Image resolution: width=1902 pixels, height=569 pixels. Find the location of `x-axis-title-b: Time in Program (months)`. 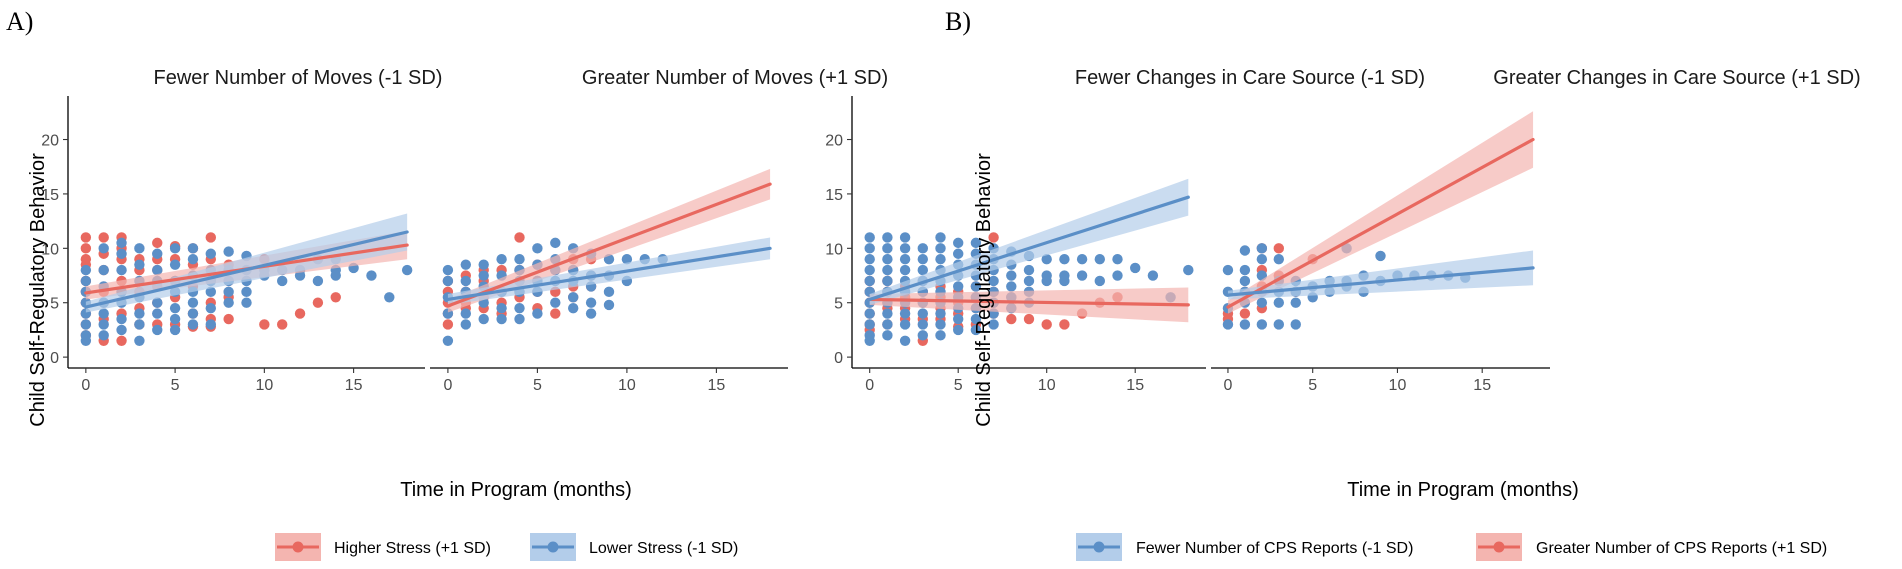

x-axis-title-b: Time in Program (months) is located at coordinates (1463, 490).